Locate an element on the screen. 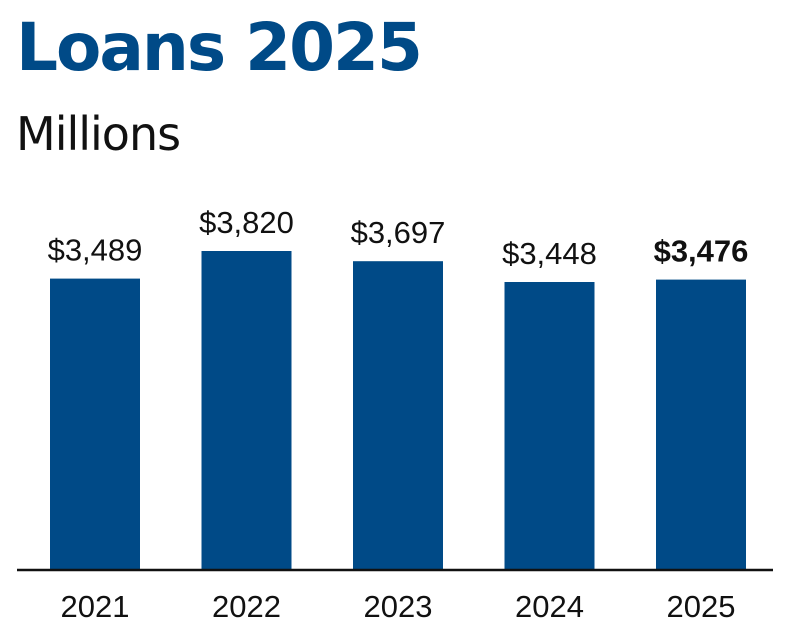 The image size is (800, 635). x-tick-label-2023: 2023 is located at coordinates (398, 606).